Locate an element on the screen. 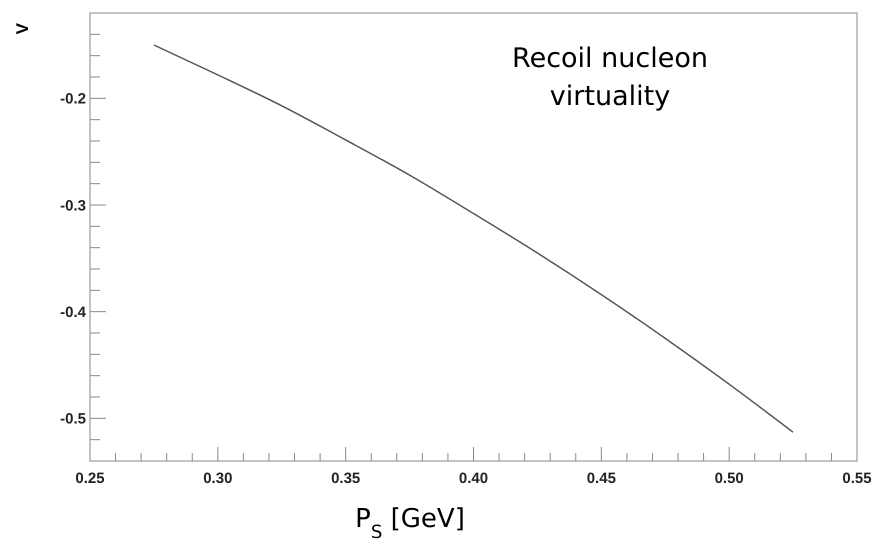  y-tick-label: -0.2 is located at coordinates (73, 99).